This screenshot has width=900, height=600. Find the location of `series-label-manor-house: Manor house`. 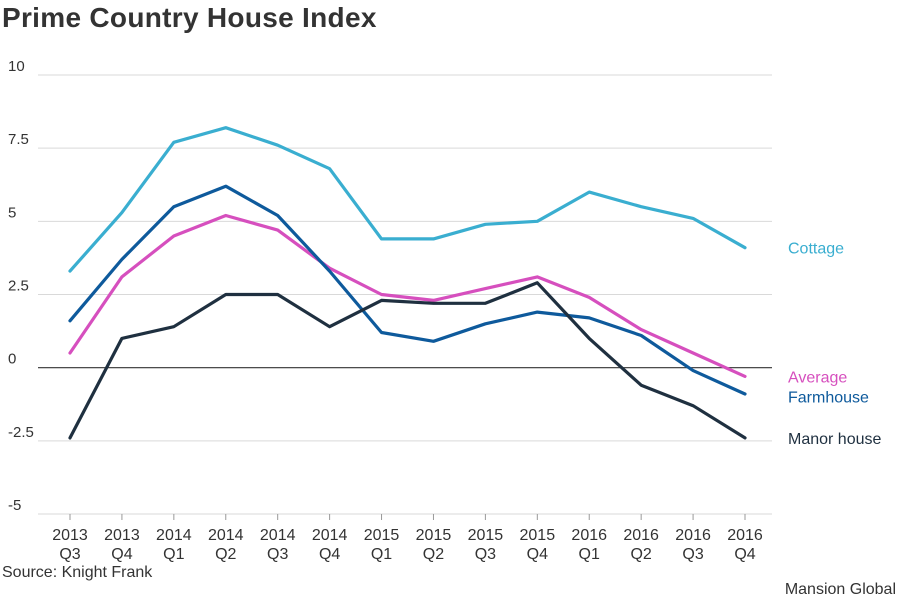

series-label-manor-house: Manor house is located at coordinates (834, 439).